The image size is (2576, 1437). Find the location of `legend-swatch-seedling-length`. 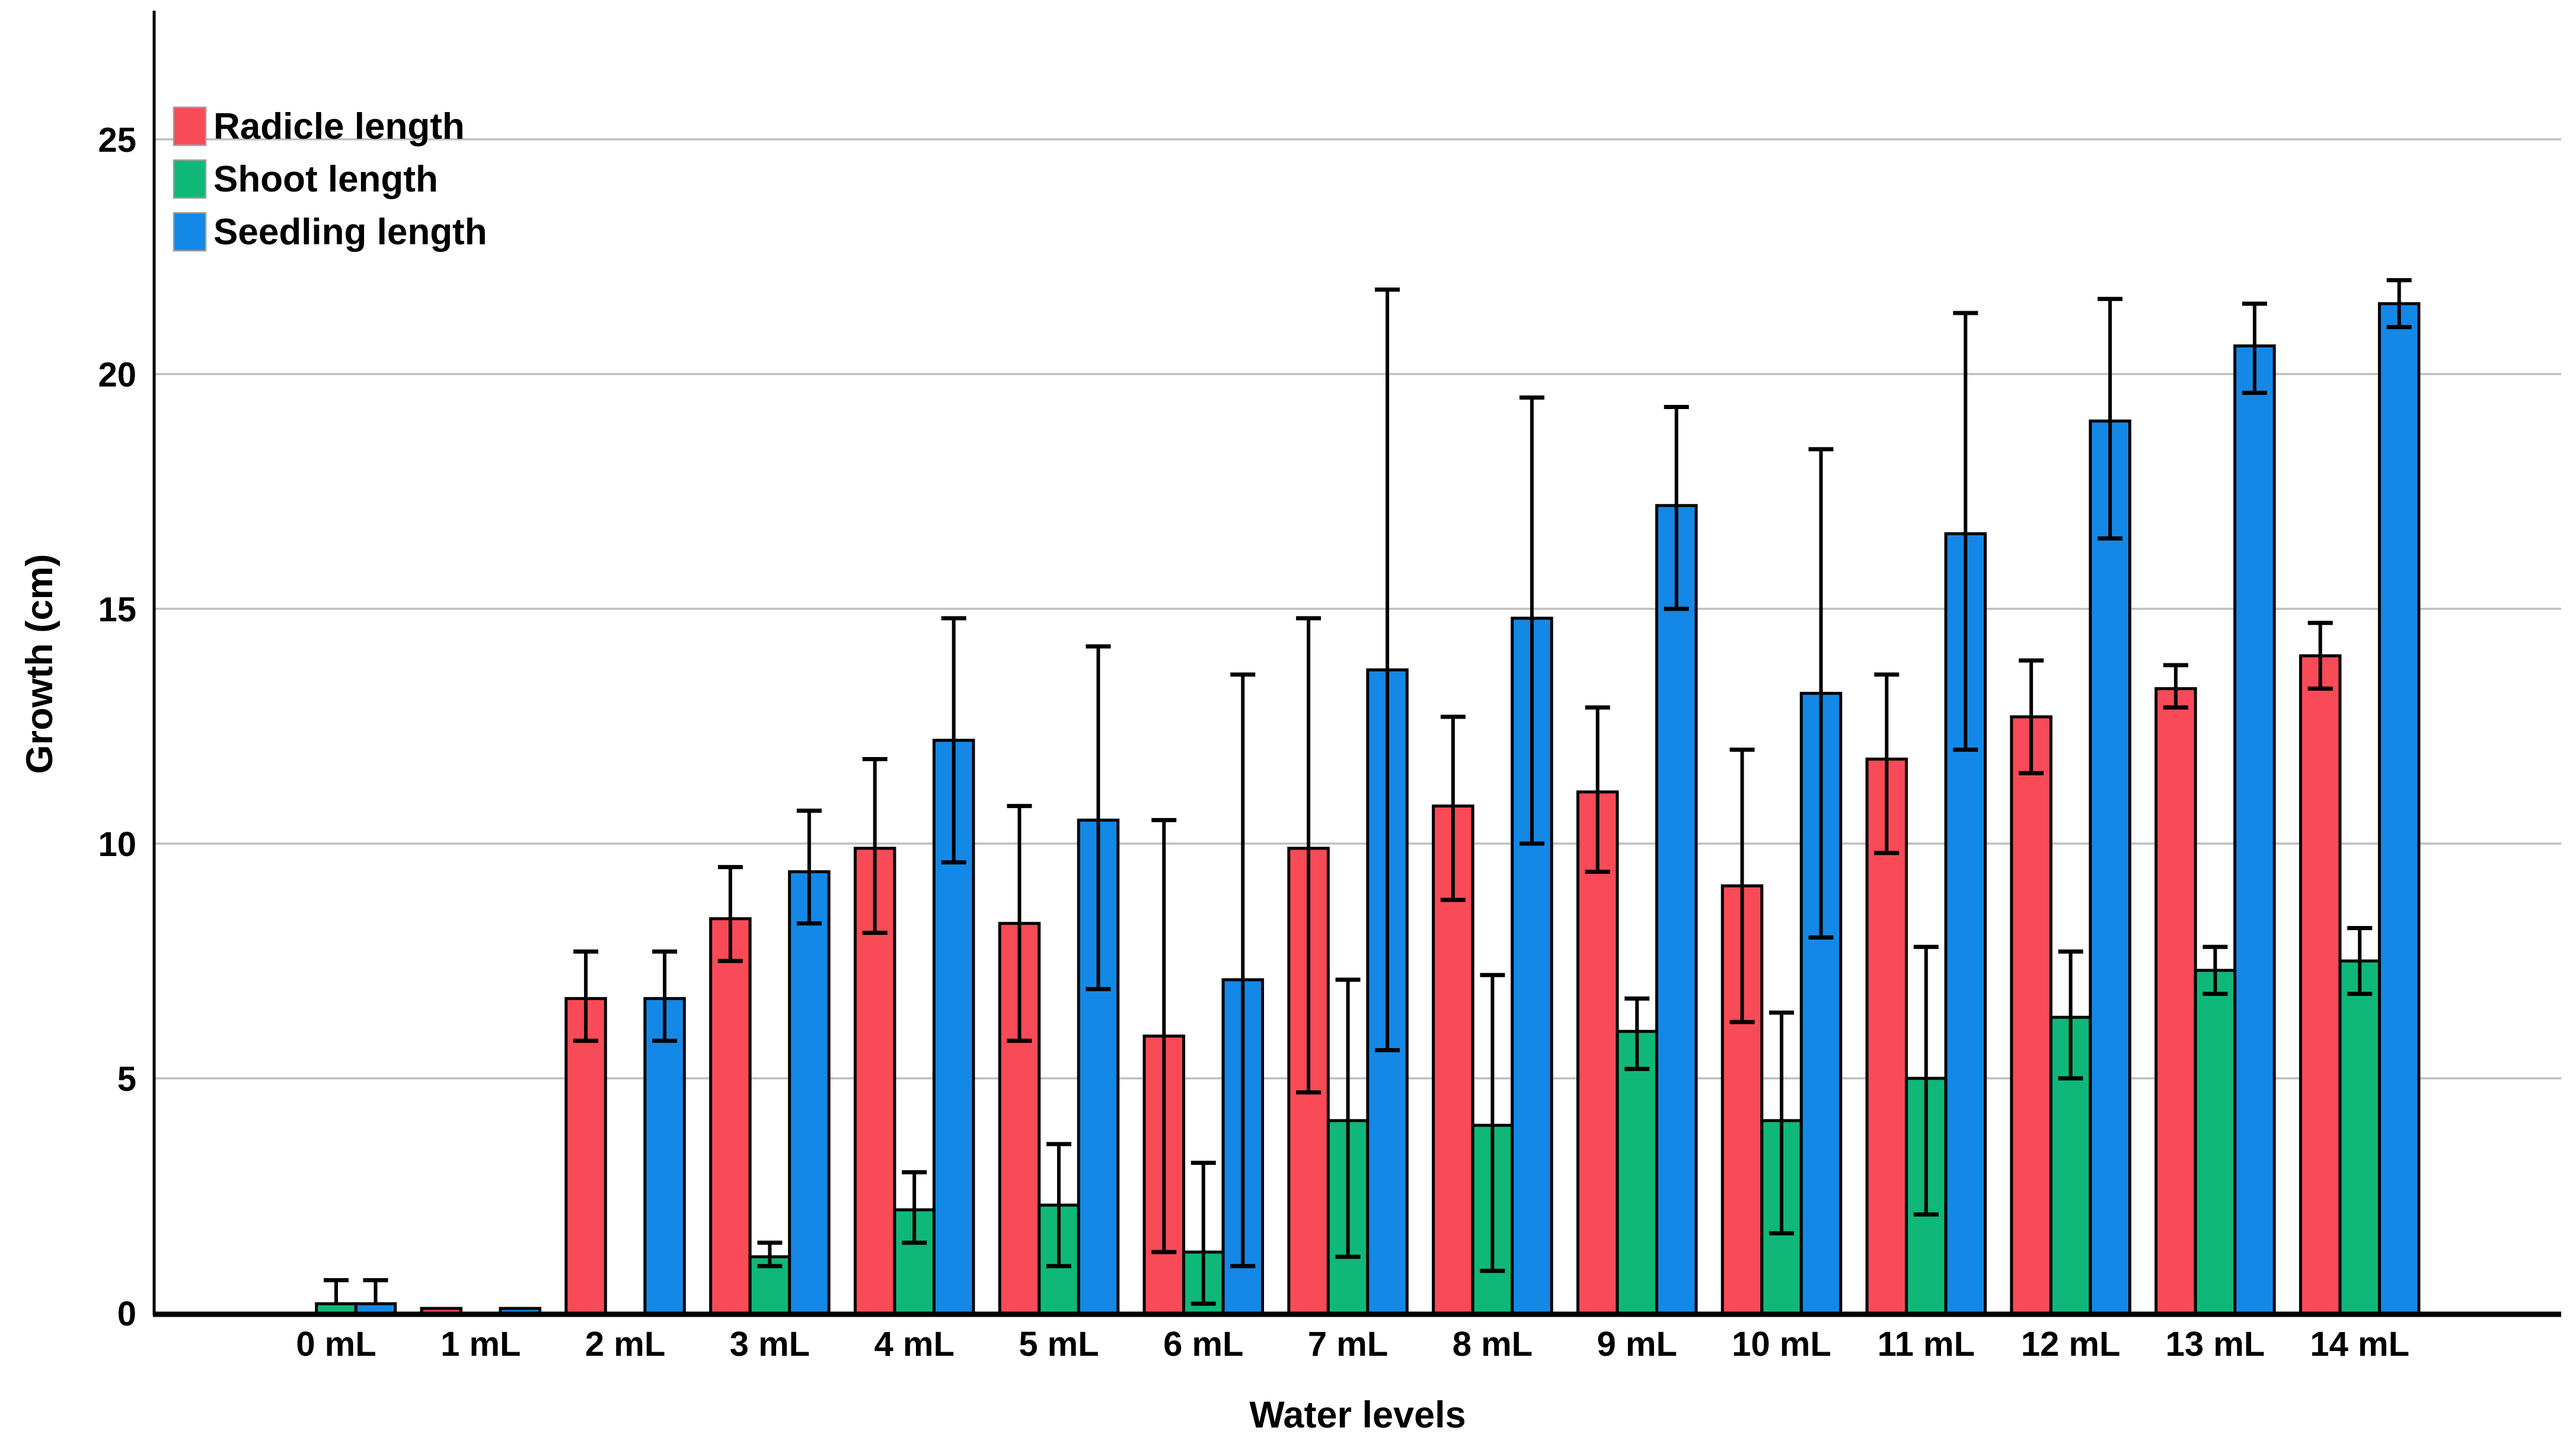

legend-swatch-seedling-length is located at coordinates (190, 232).